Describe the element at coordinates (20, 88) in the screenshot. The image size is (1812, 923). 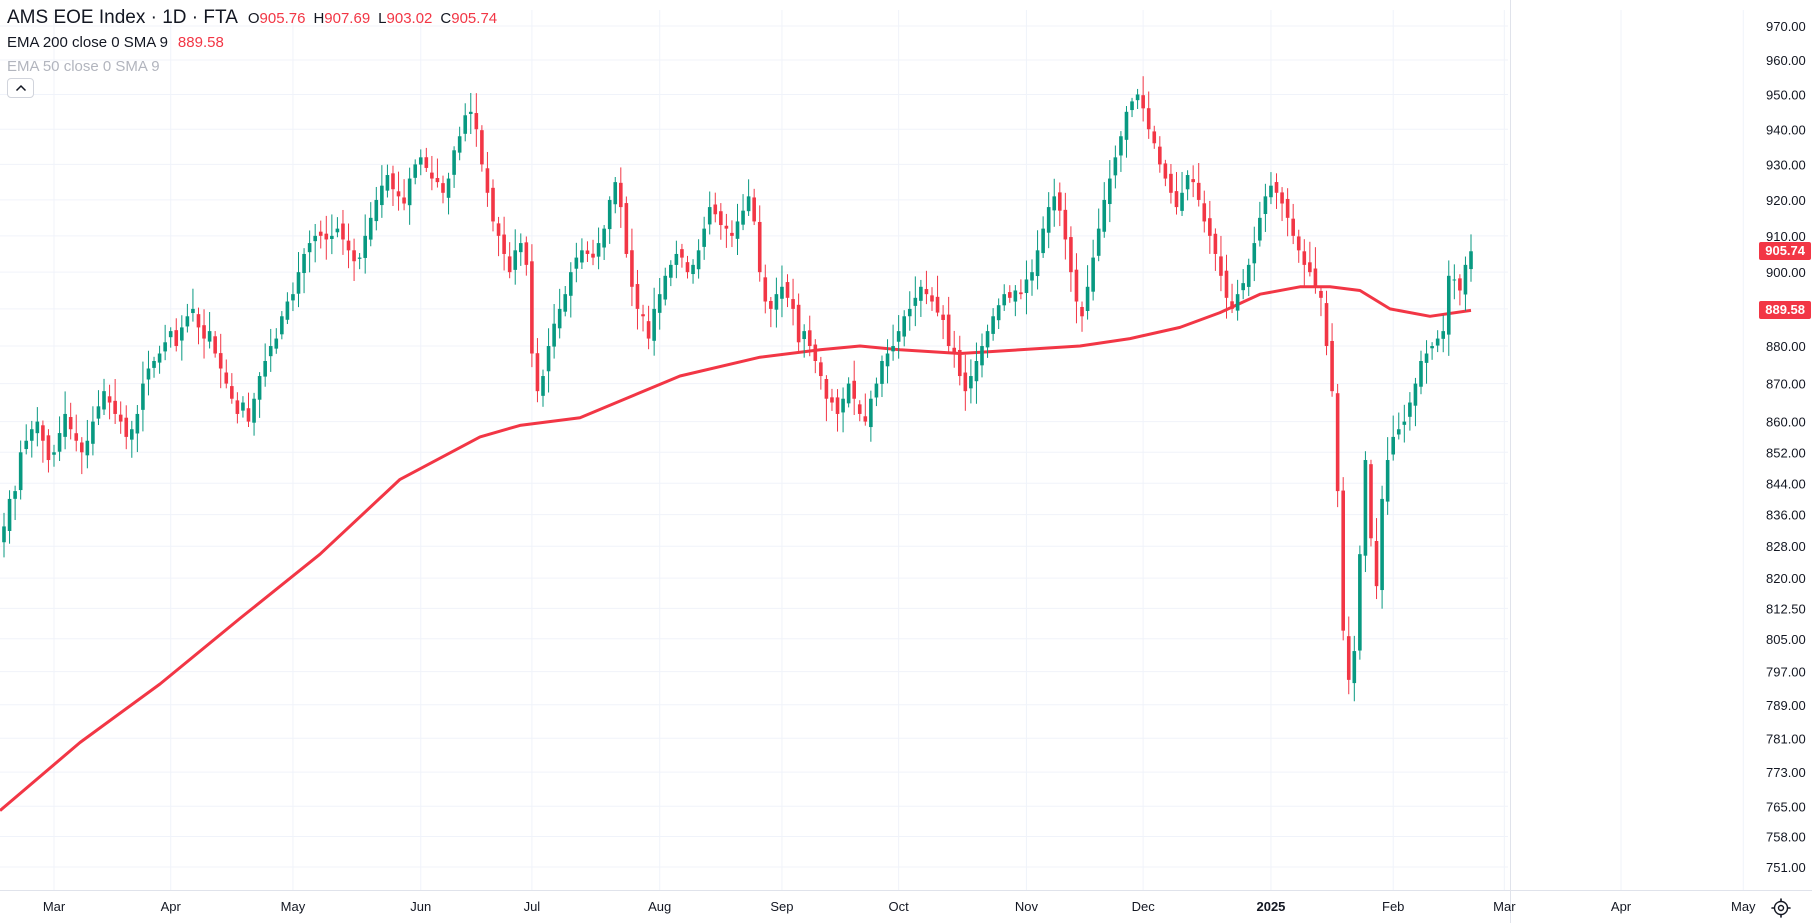
I see `legend-collapse-button` at that location.